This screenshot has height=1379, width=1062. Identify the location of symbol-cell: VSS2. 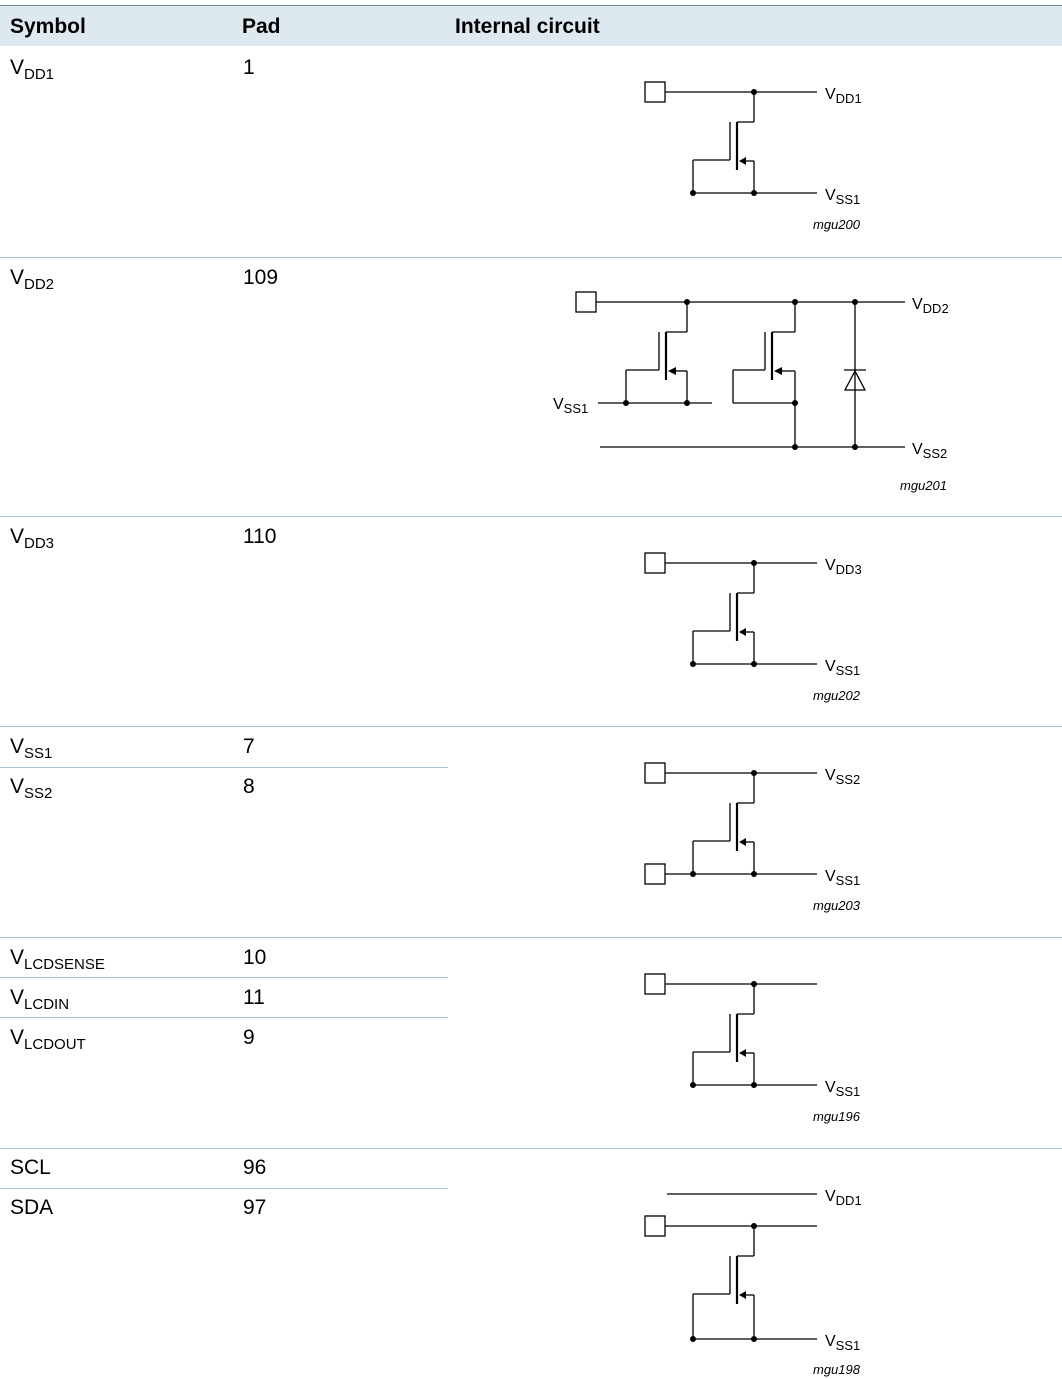
(31, 788).